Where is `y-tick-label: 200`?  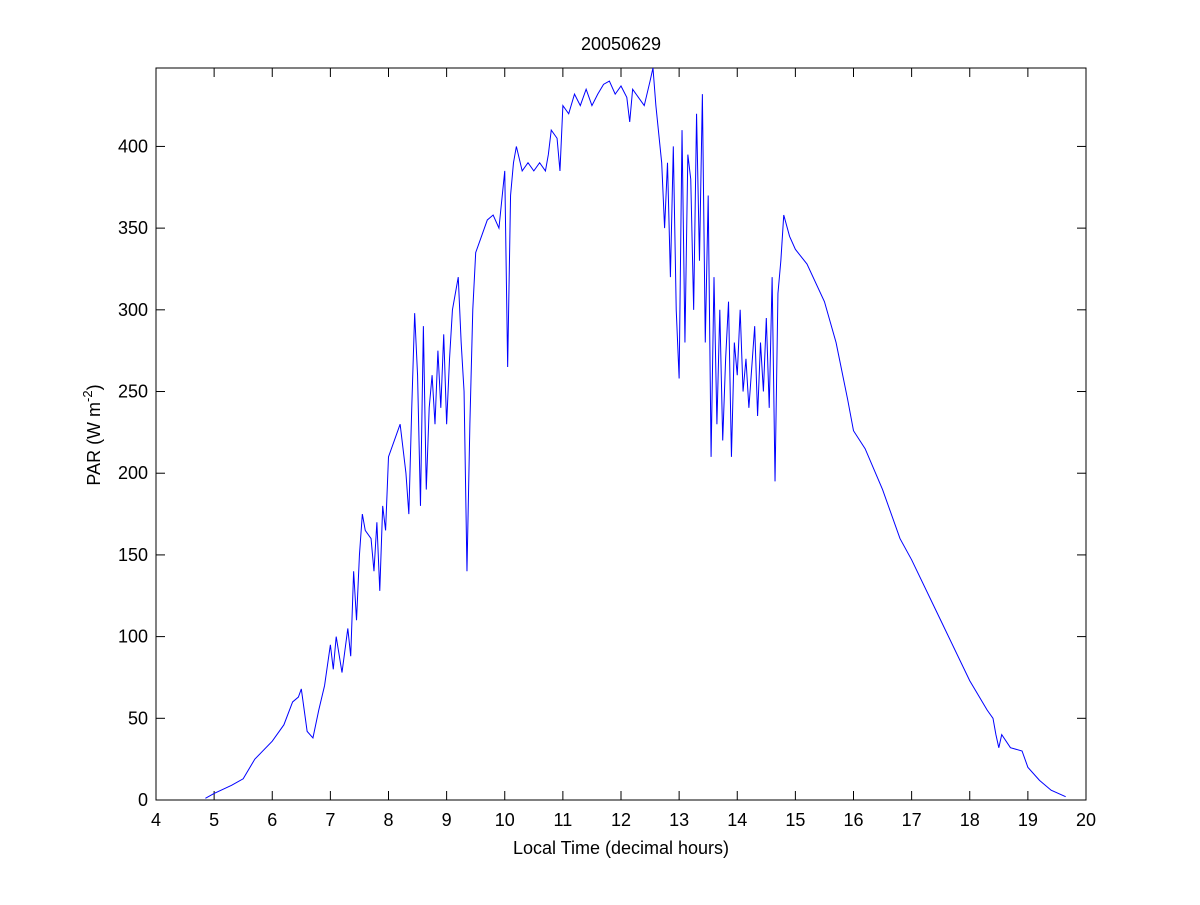
y-tick-label: 200 is located at coordinates (133, 473).